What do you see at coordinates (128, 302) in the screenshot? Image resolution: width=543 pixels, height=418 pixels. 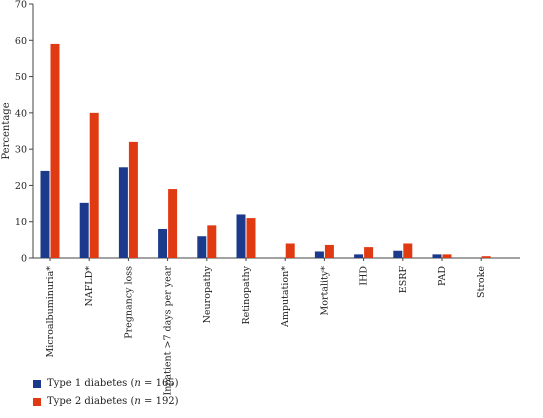 I see `x-category-label: Pregnancy loss` at bounding box center [128, 302].